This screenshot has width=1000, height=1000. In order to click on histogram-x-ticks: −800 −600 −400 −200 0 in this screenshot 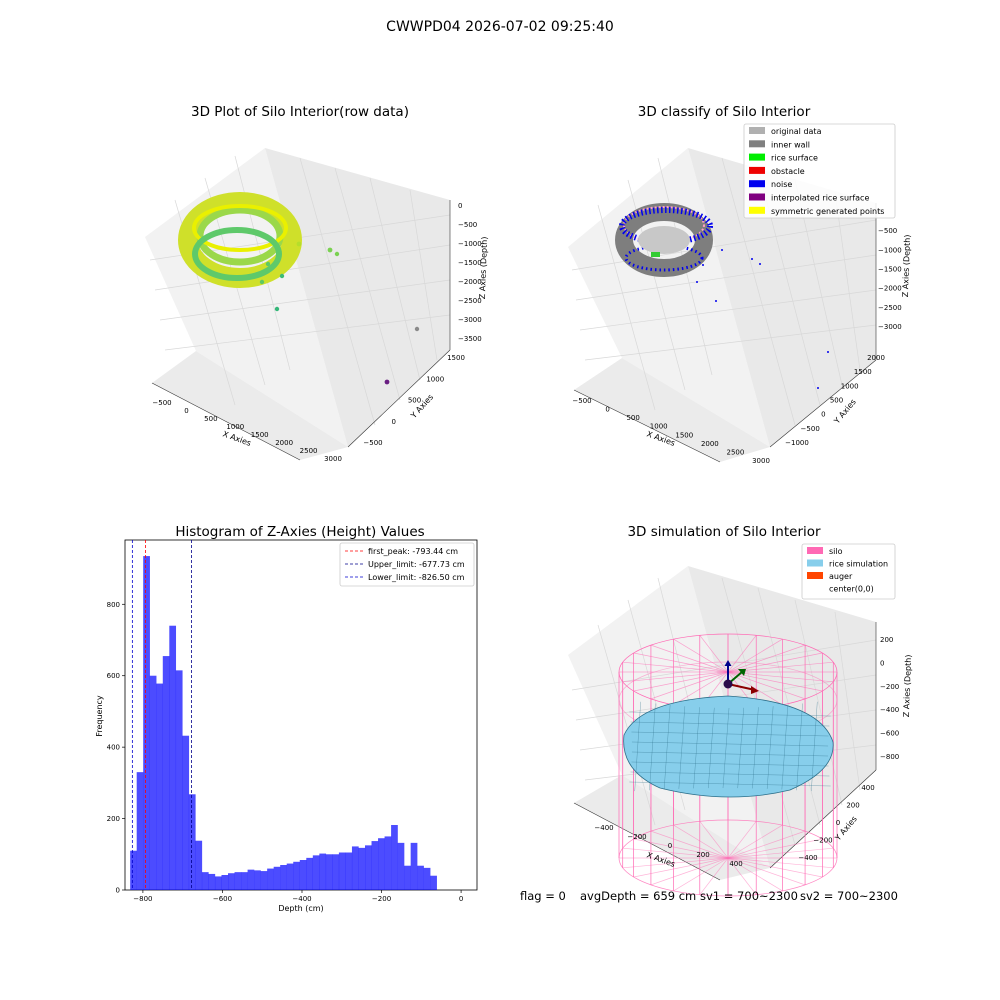, I will do `click(298, 896)`.